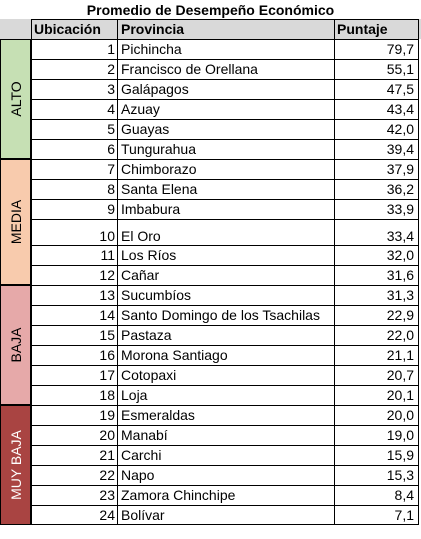 This screenshot has width=421, height=539. Describe the element at coordinates (146, 335) in the screenshot. I see `province-cell: Pastaza` at that location.